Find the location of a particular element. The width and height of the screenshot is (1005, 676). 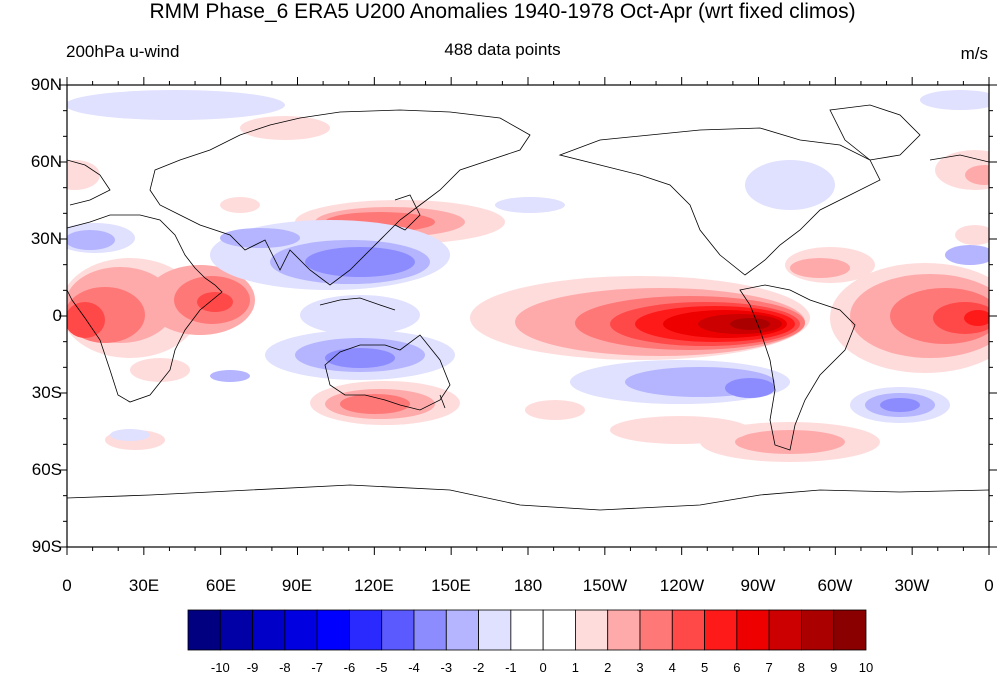

lon-label-90e: 90E is located at coordinates (297, 585).